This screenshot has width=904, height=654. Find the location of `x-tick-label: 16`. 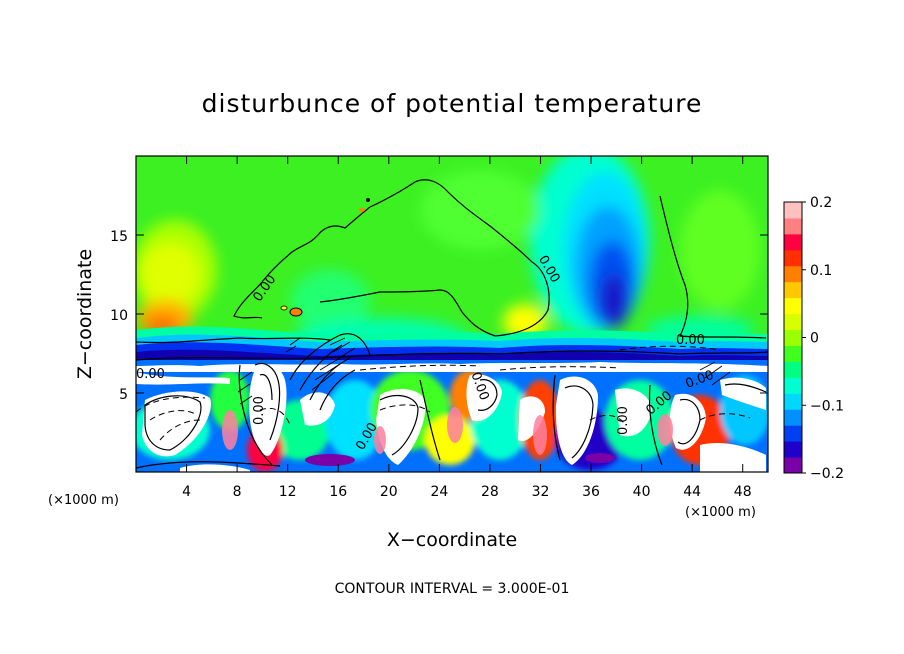

x-tick-label: 16 is located at coordinates (338, 492).